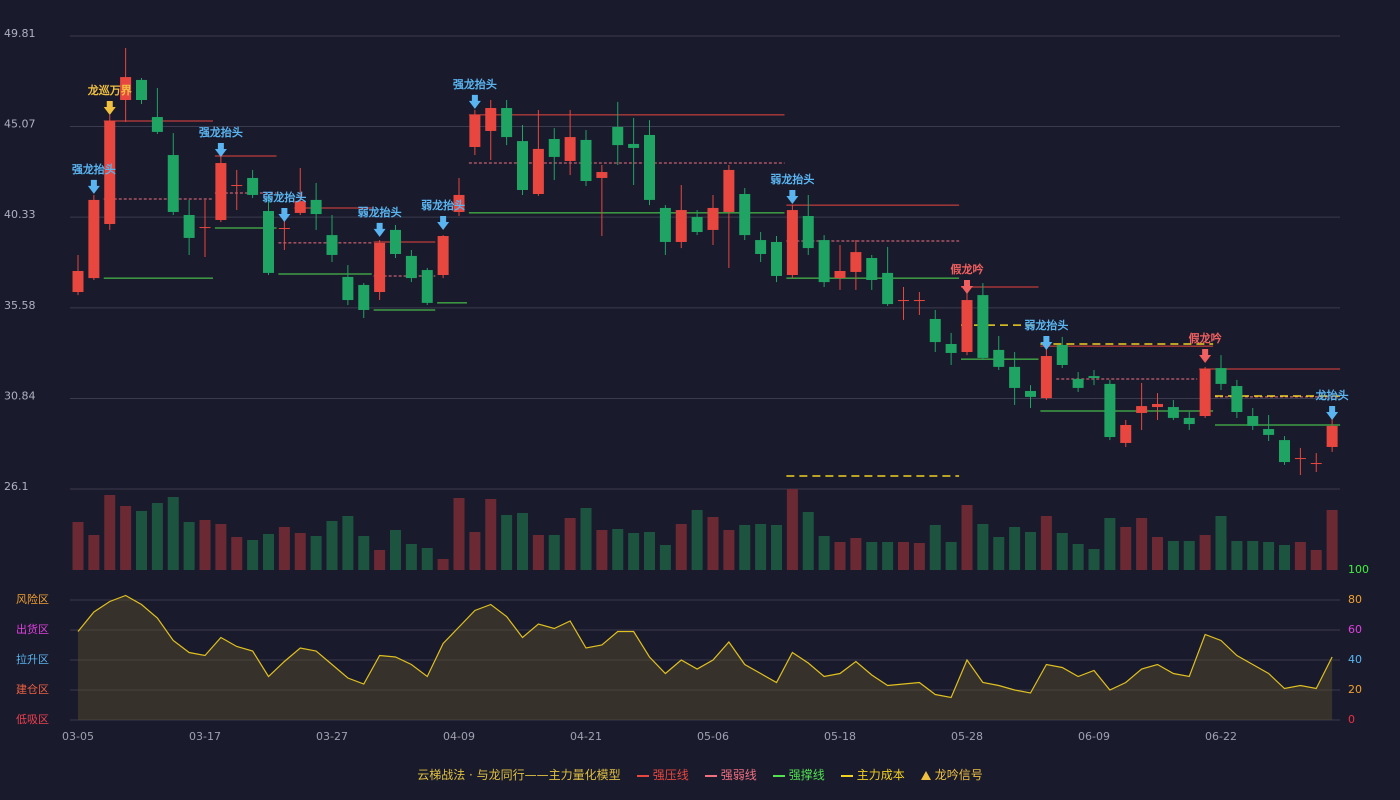 The width and height of the screenshot is (1400, 800). What do you see at coordinates (1355, 599) in the screenshot?
I see `y2-tick-label: 80` at bounding box center [1355, 599].